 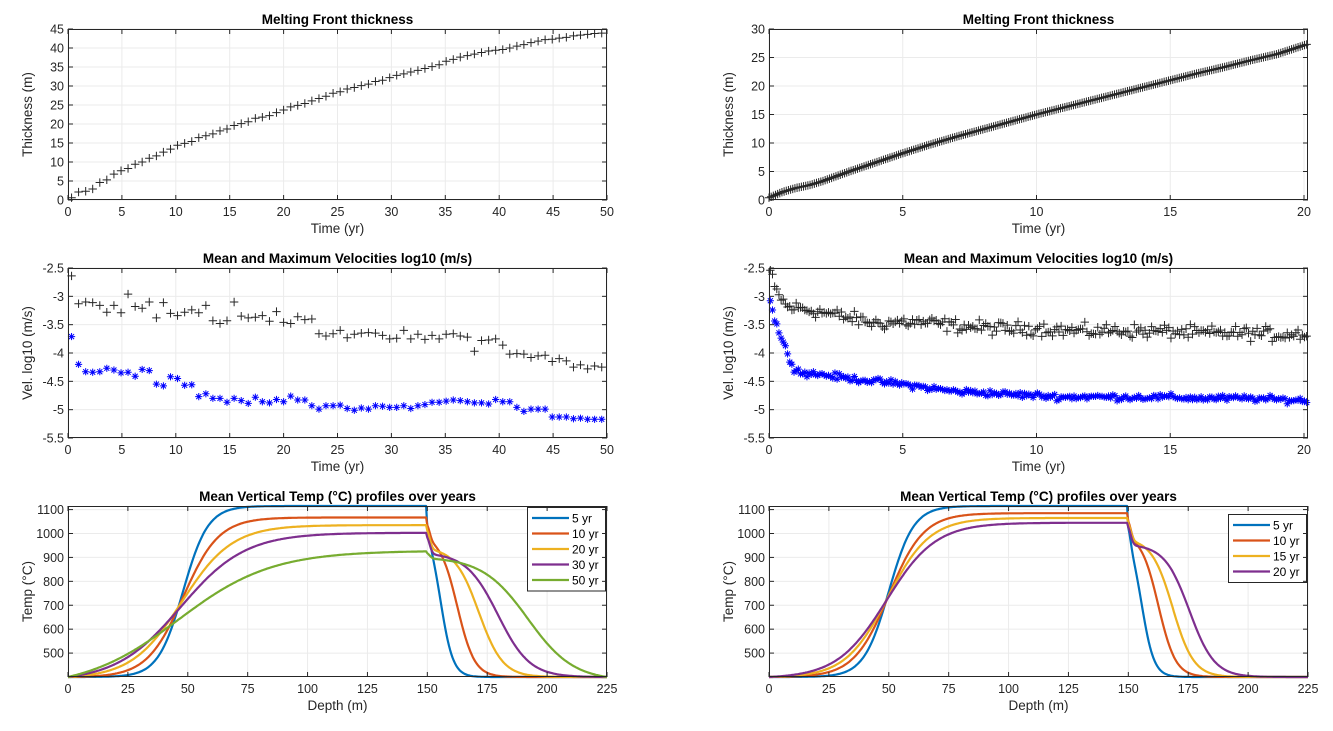 I want to click on x-tick-label: 10, so click(x=176, y=212).